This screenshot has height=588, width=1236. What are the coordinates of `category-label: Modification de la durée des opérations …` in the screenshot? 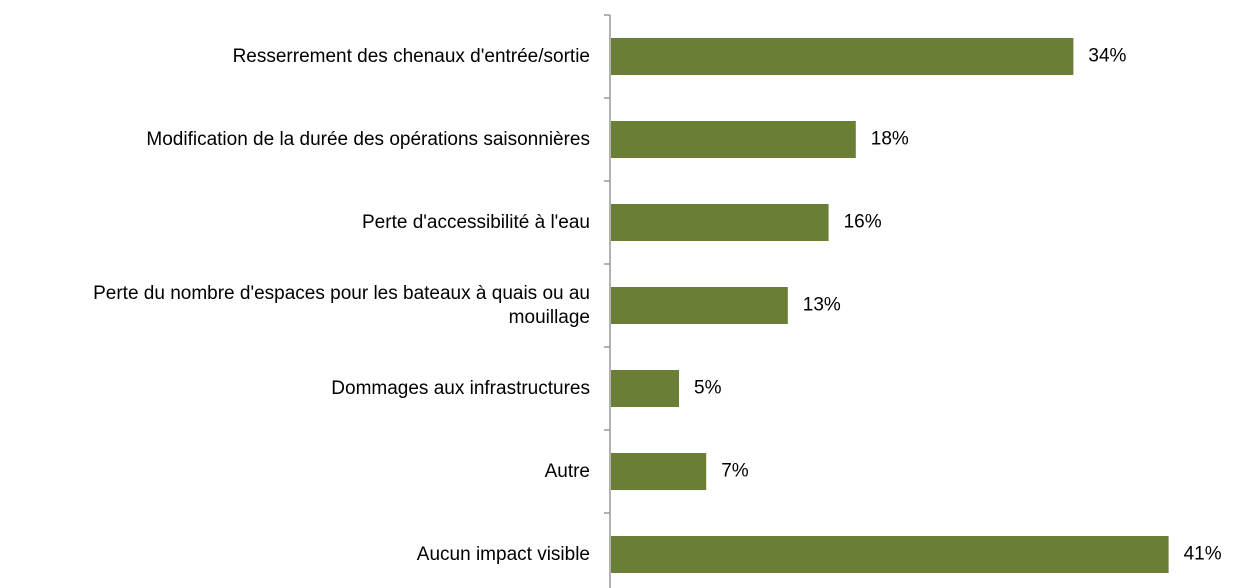 It's located at (368, 139).